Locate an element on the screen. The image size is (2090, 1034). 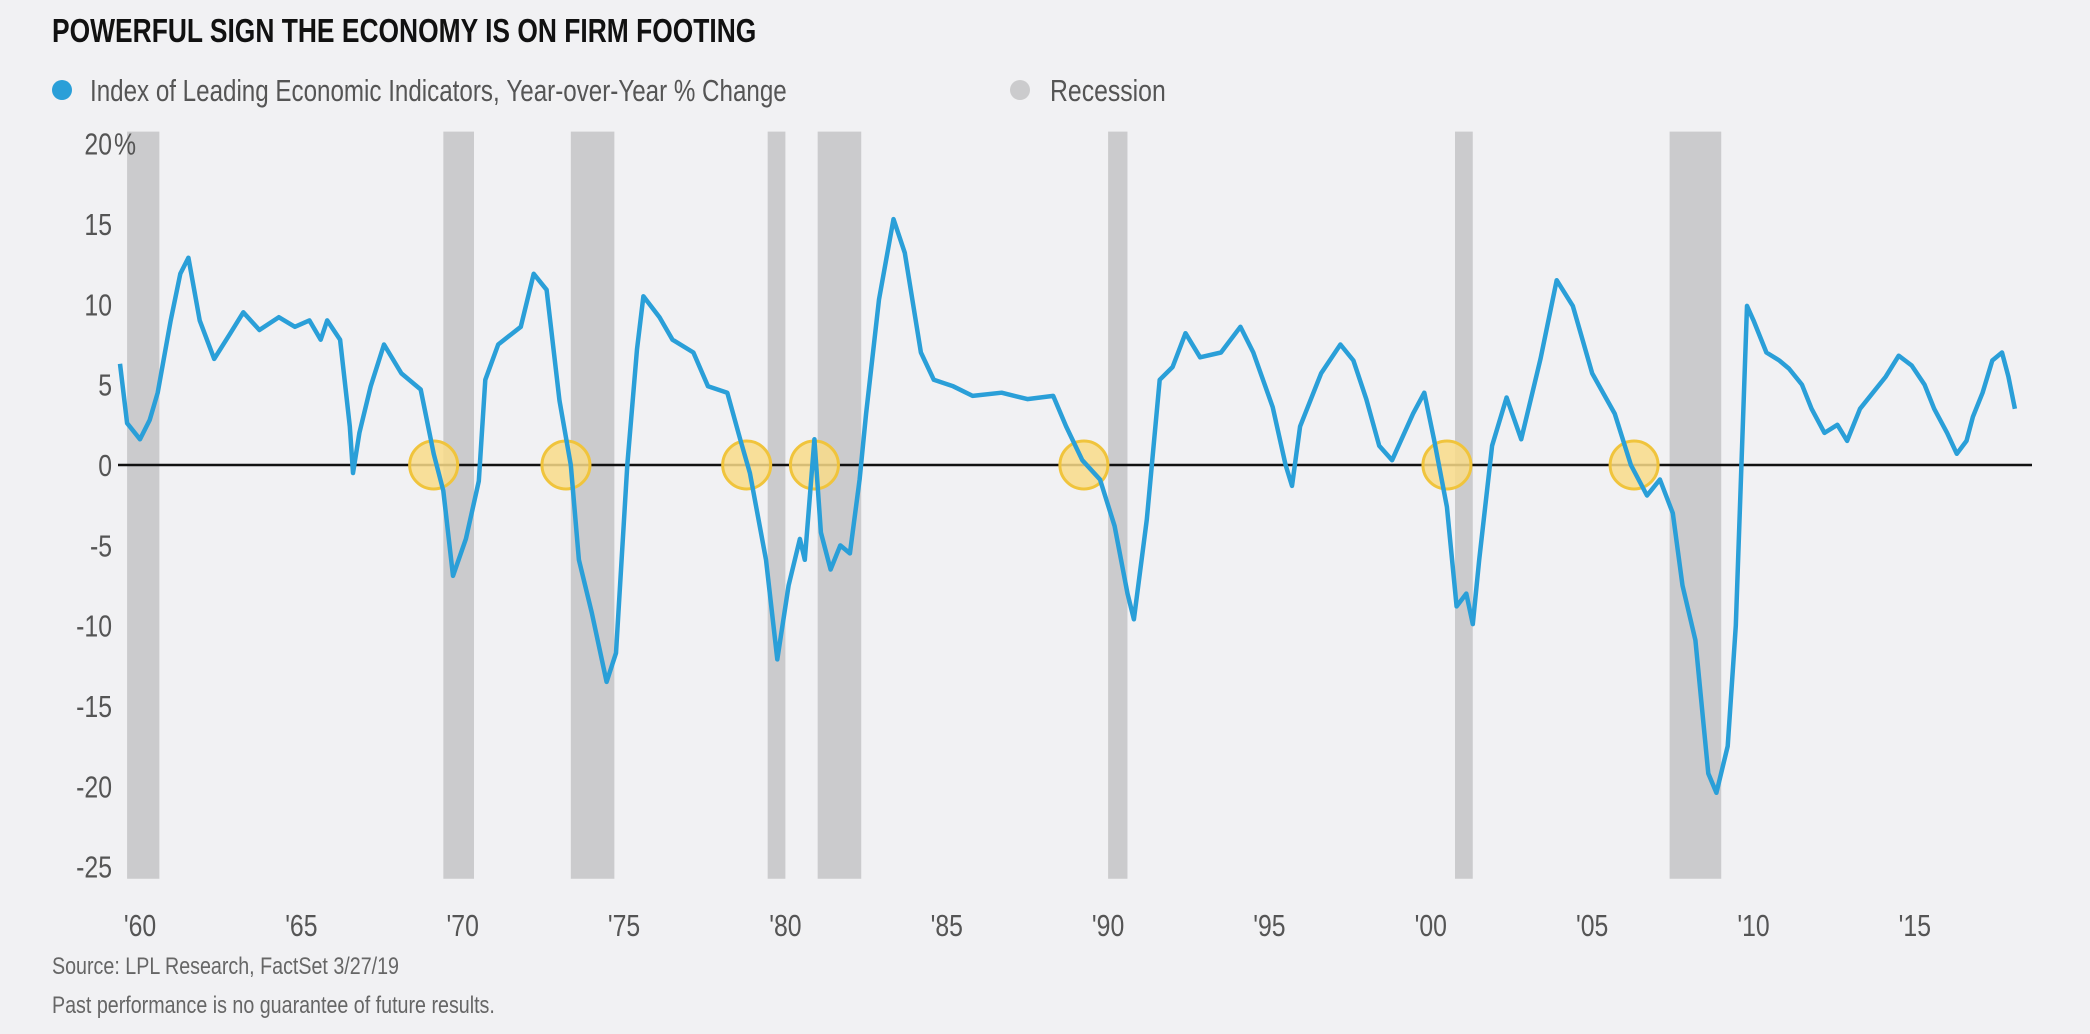
source-note: Source: LPL Research, FactSet 3/27/19 is located at coordinates (225, 965).